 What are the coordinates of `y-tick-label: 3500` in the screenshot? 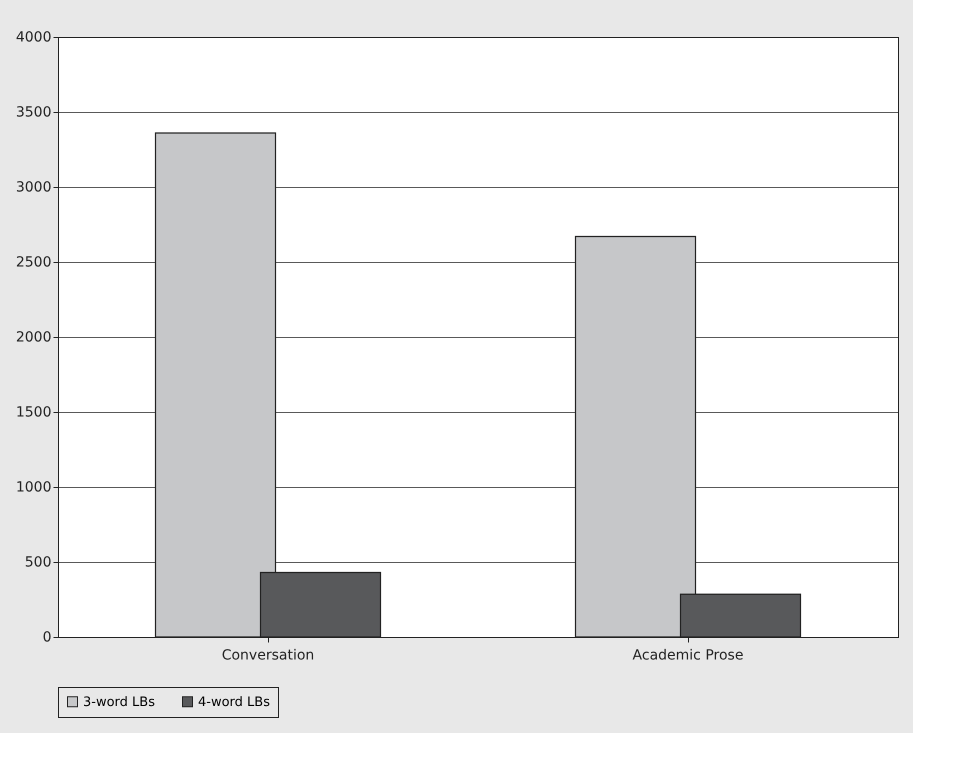 It's located at (34, 112).